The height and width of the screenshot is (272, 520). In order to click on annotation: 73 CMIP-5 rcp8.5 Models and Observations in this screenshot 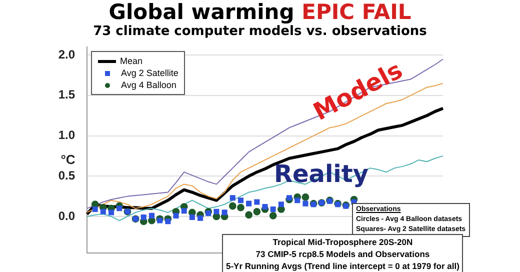, I will do `click(342, 254)`.